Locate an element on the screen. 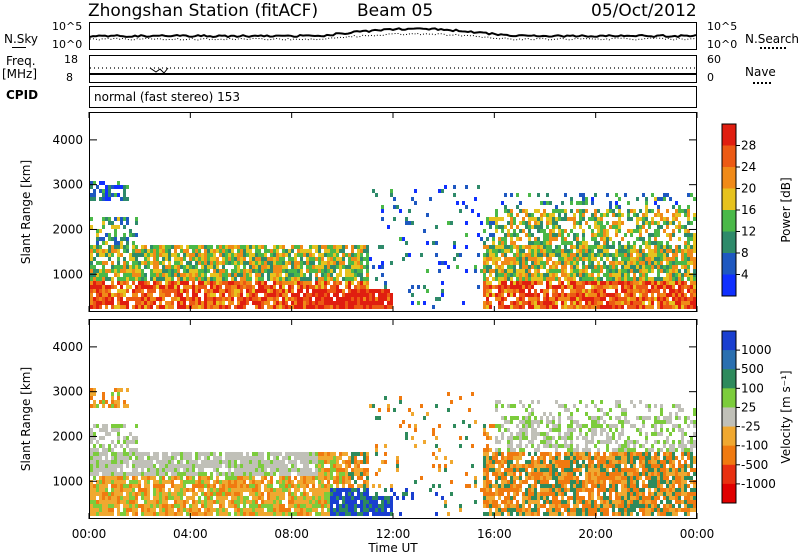  nsearch-top-tick: 10^5 is located at coordinates (722, 26).